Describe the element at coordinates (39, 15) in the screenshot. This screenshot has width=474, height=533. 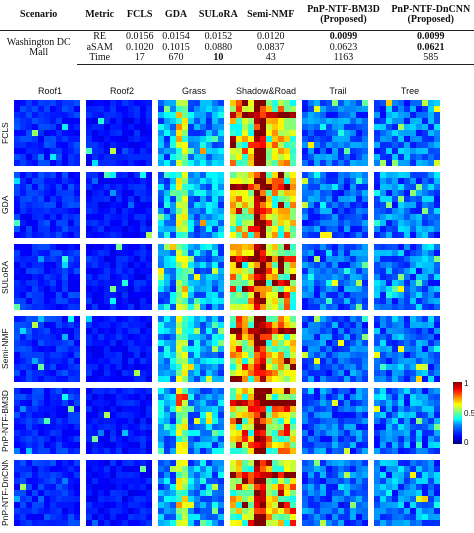
I see `header-scenario: Scenario` at that location.